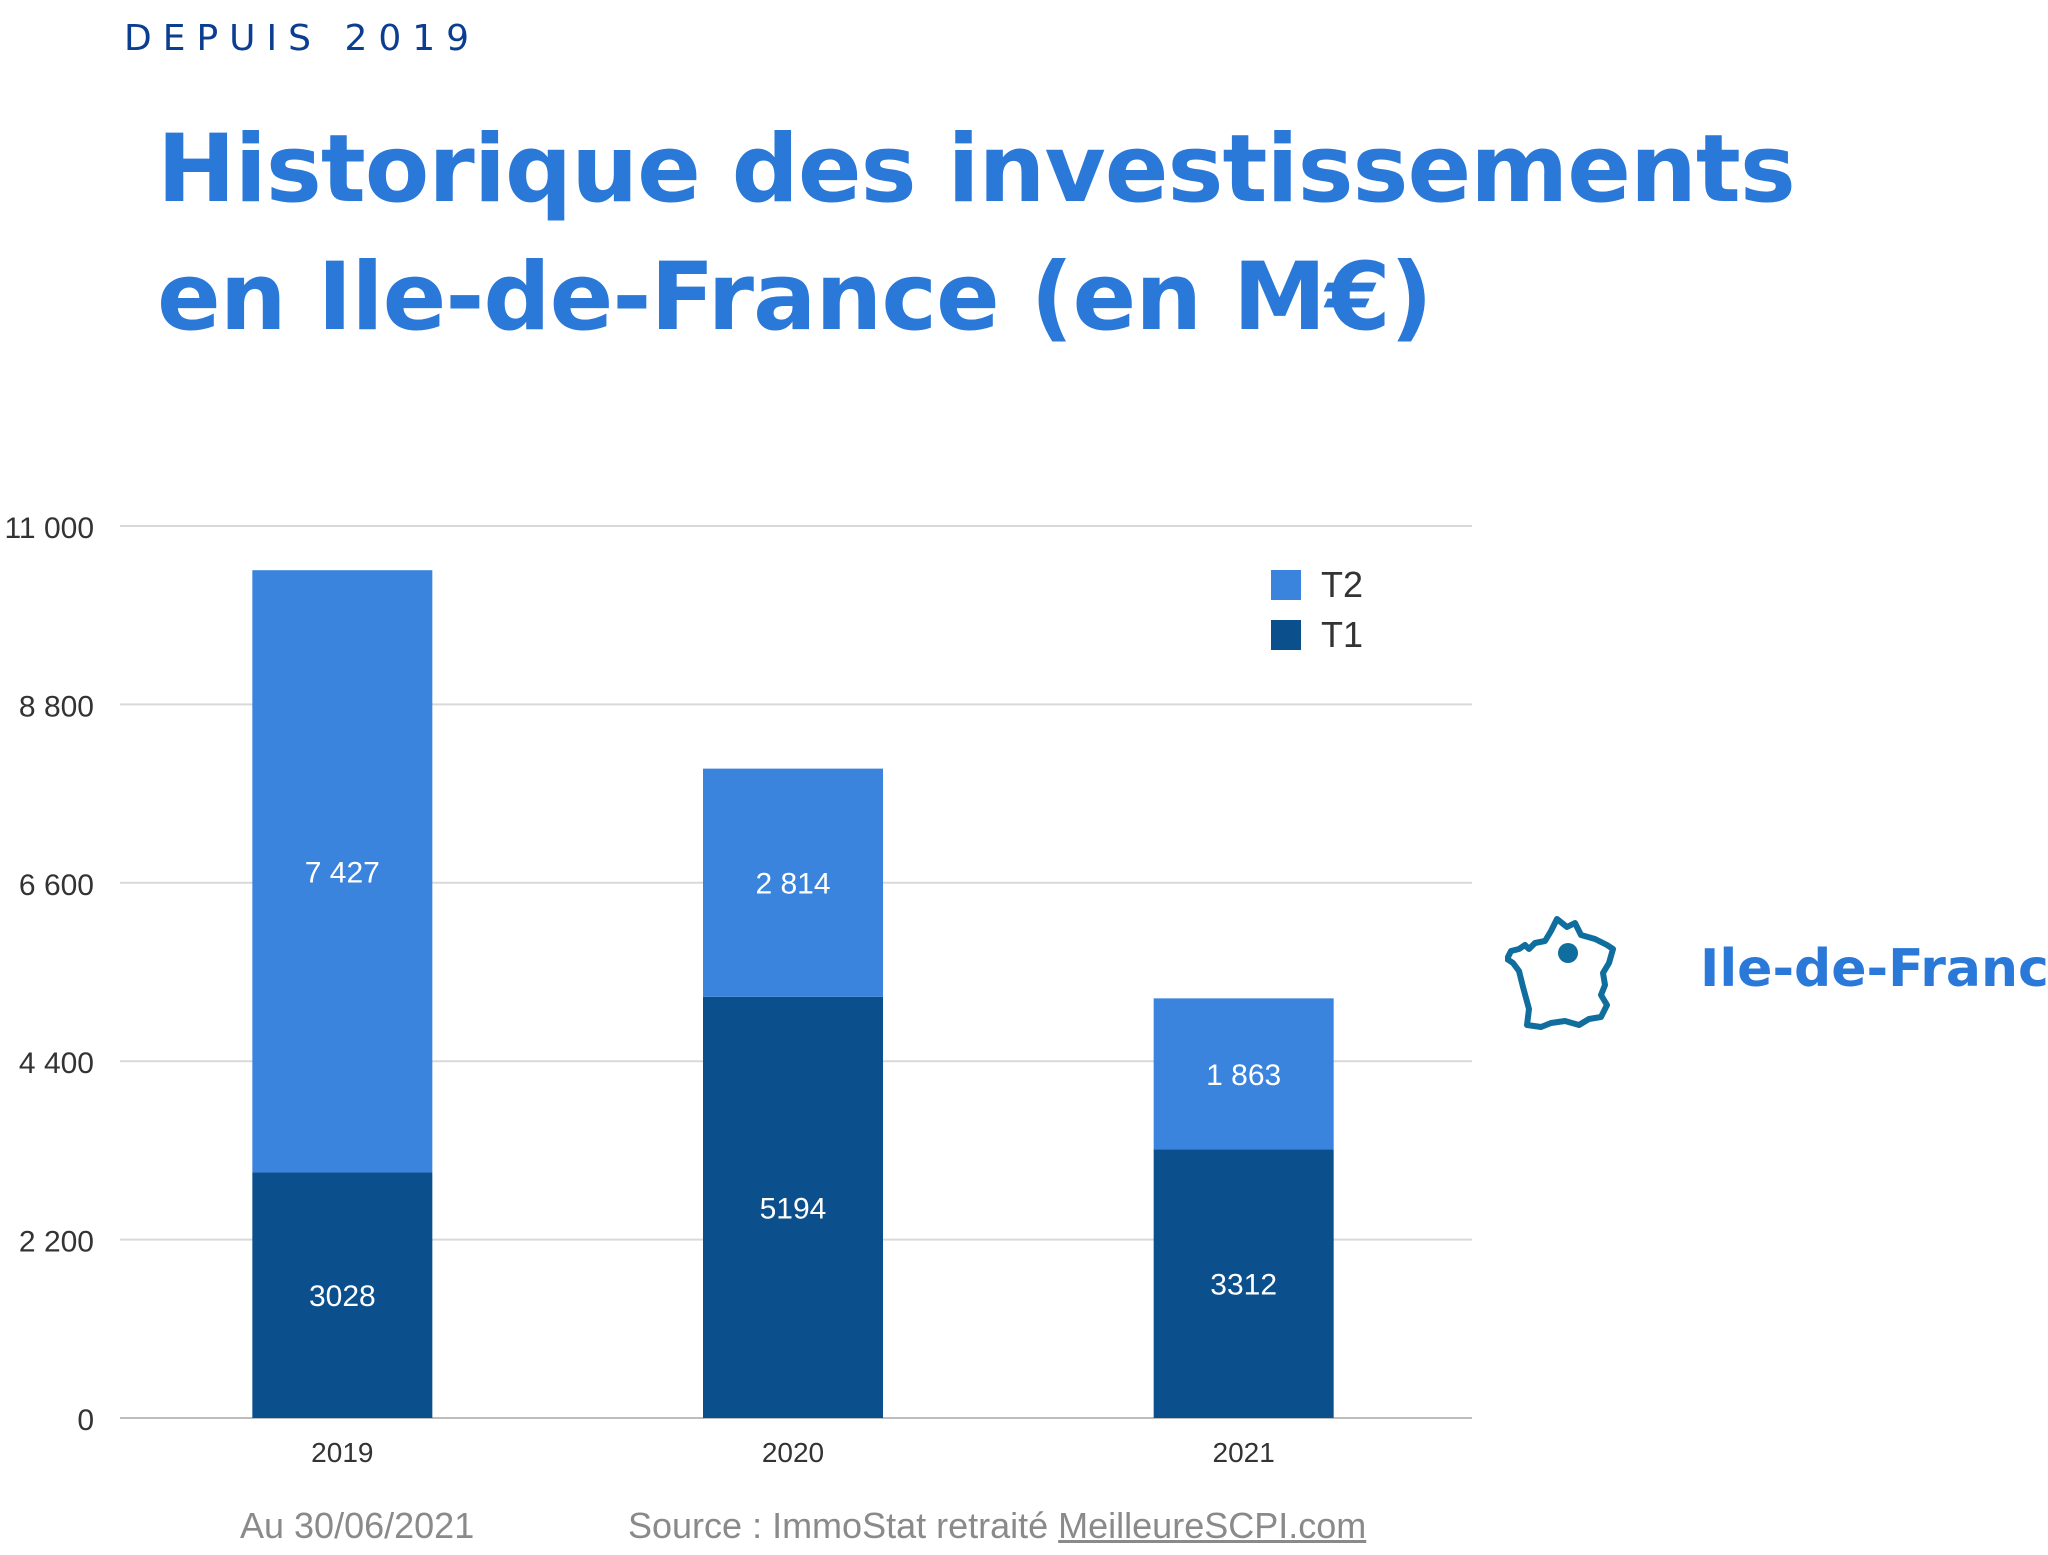 The image size is (2048, 1555). I want to click on data-label: 1 863, so click(1243, 1075).